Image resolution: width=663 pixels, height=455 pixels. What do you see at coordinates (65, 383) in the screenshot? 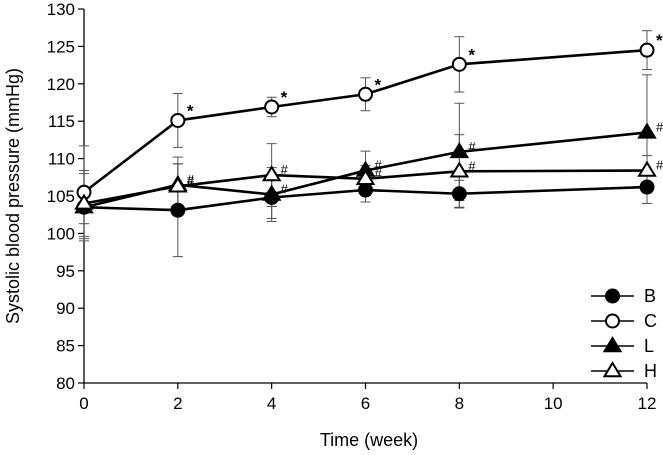
I see `y-tick-label: 80` at bounding box center [65, 383].